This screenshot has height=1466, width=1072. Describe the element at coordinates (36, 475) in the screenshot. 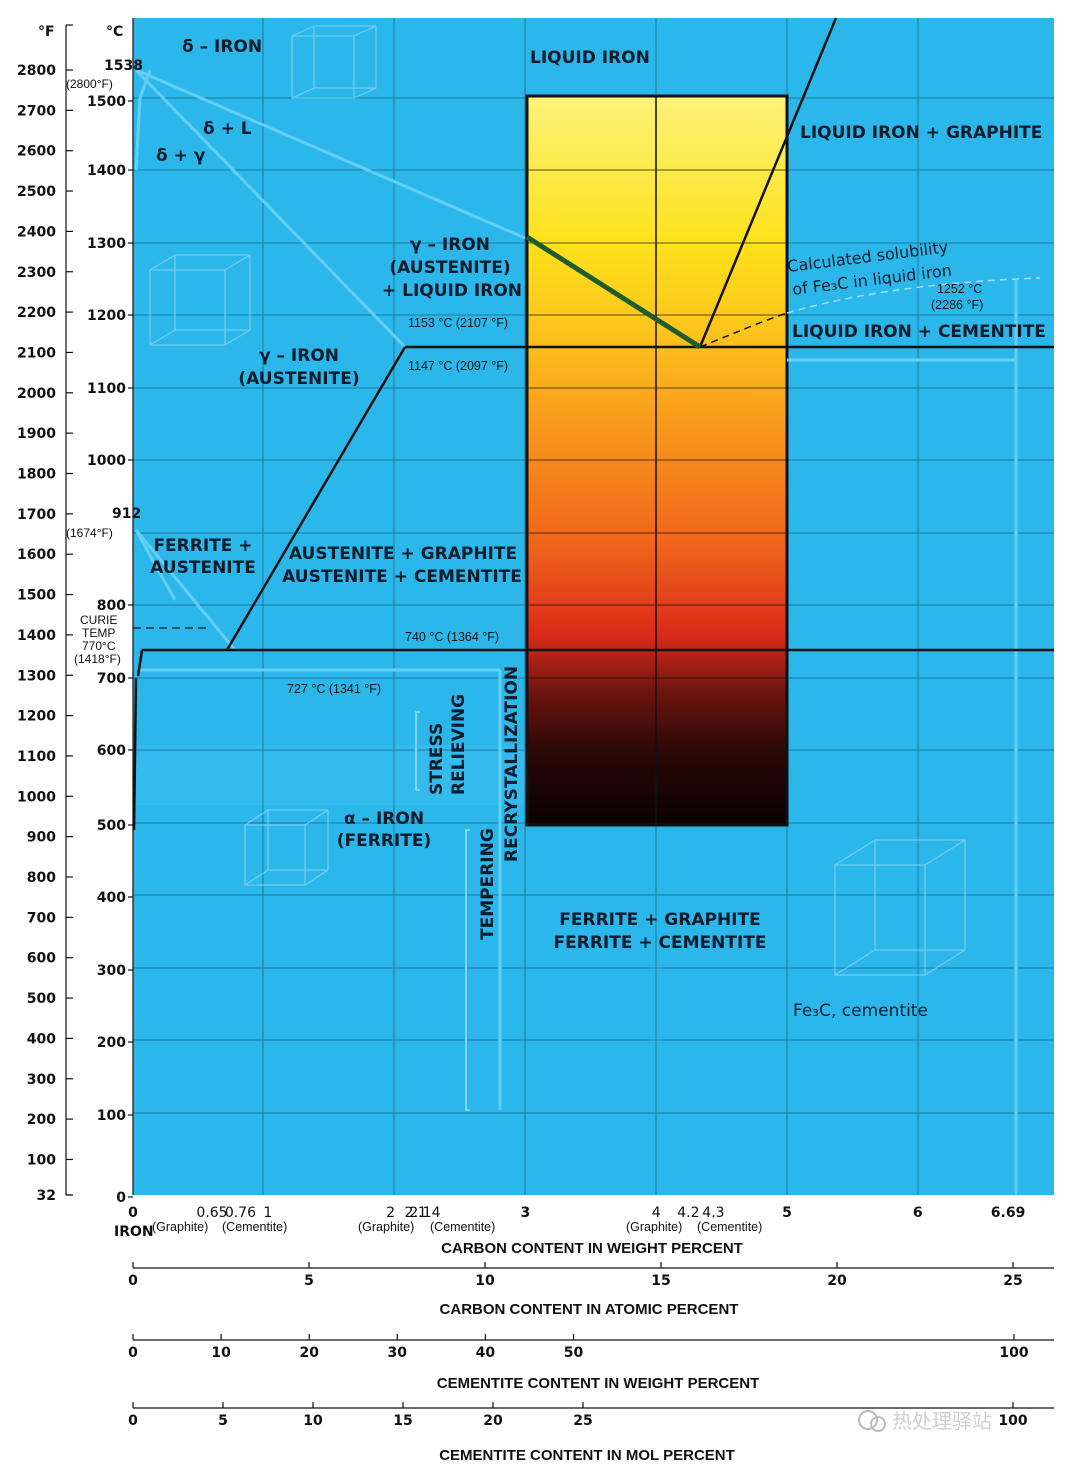

I see `f-tick-label: 1800` at that location.